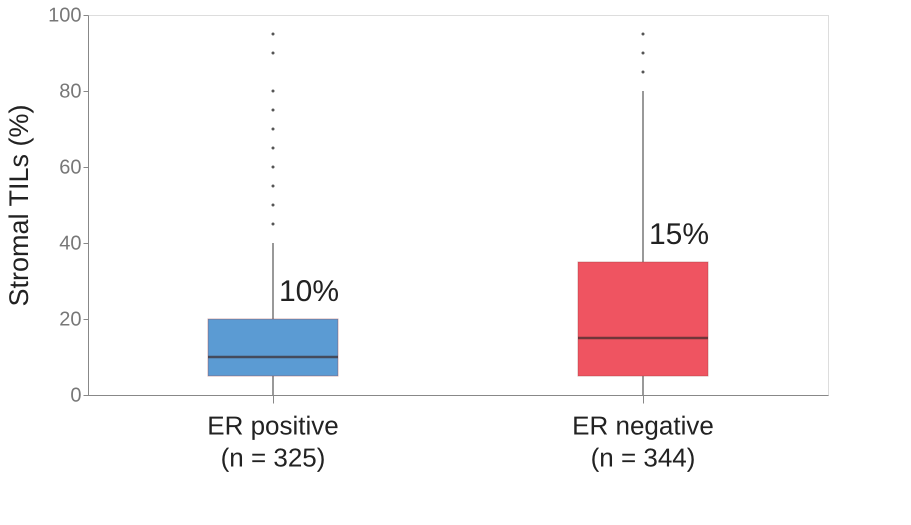 The height and width of the screenshot is (525, 911). What do you see at coordinates (70, 243) in the screenshot?
I see `y-tick-label: 40` at bounding box center [70, 243].